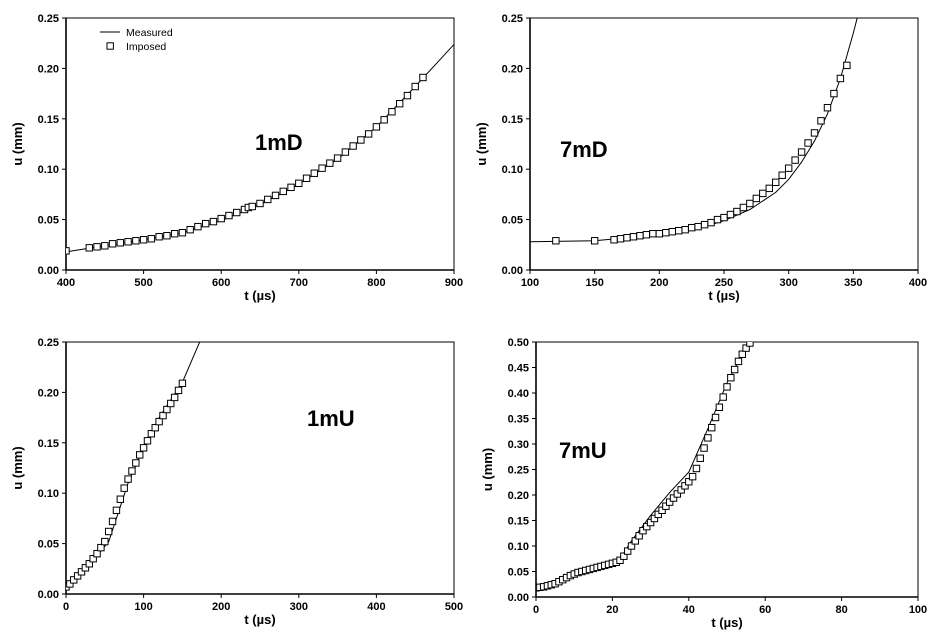  What do you see at coordinates (841, 610) in the screenshot?
I see `x-tick-label: 80` at bounding box center [841, 610].